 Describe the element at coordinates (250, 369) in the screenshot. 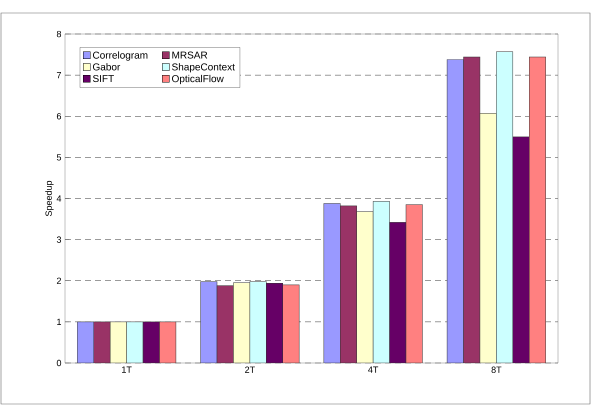

I see `x-tick-label: 2T` at that location.